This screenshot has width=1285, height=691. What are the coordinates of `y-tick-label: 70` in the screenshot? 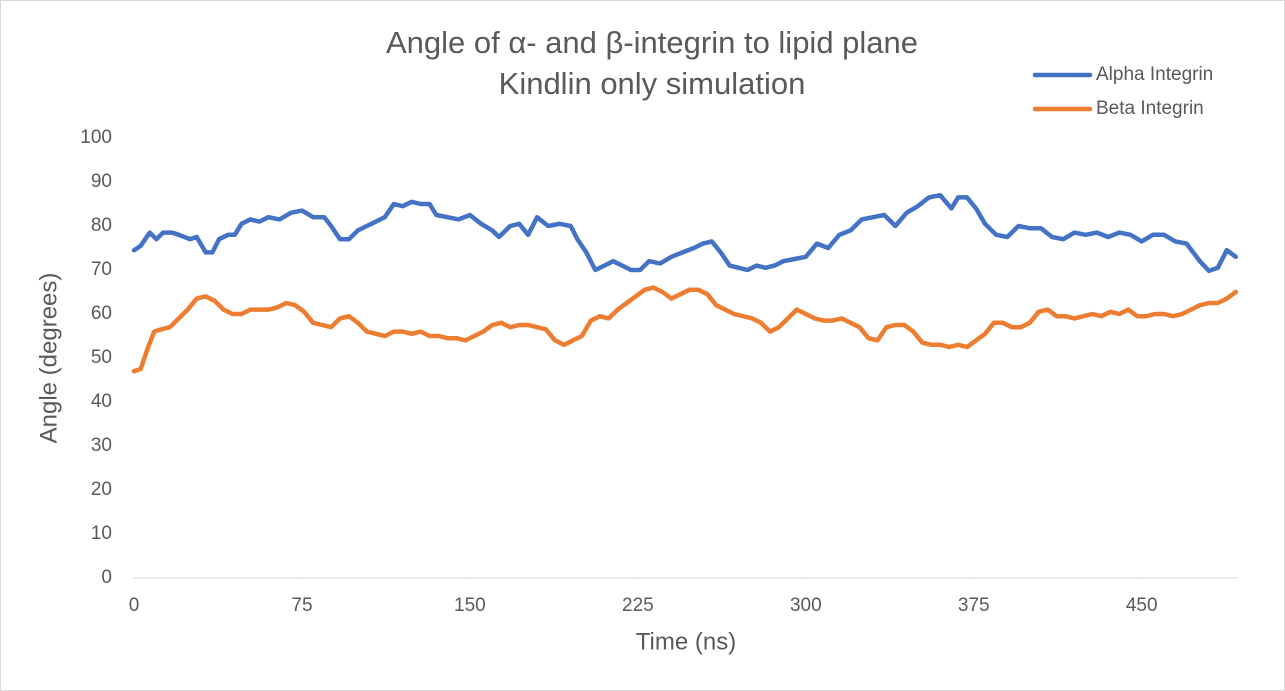 It's located at (101, 269).